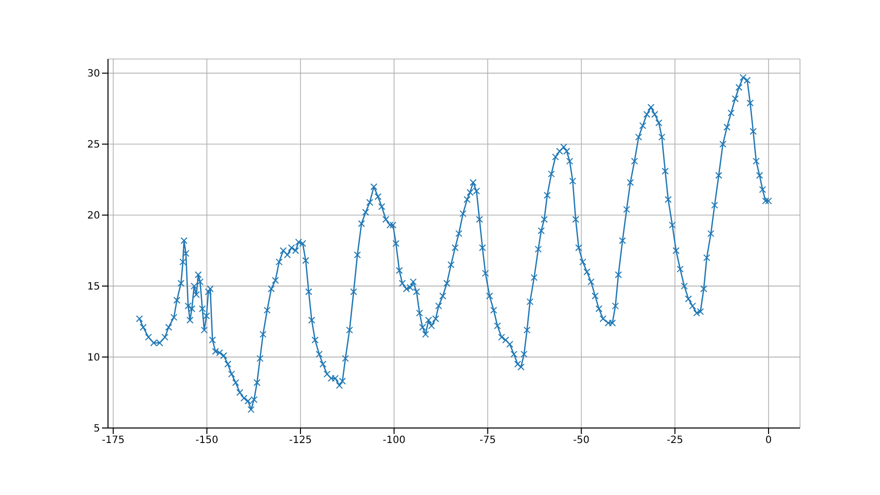 The width and height of the screenshot is (880, 495). What do you see at coordinates (675, 440) in the screenshot?
I see `x-tick-label: -25` at bounding box center [675, 440].